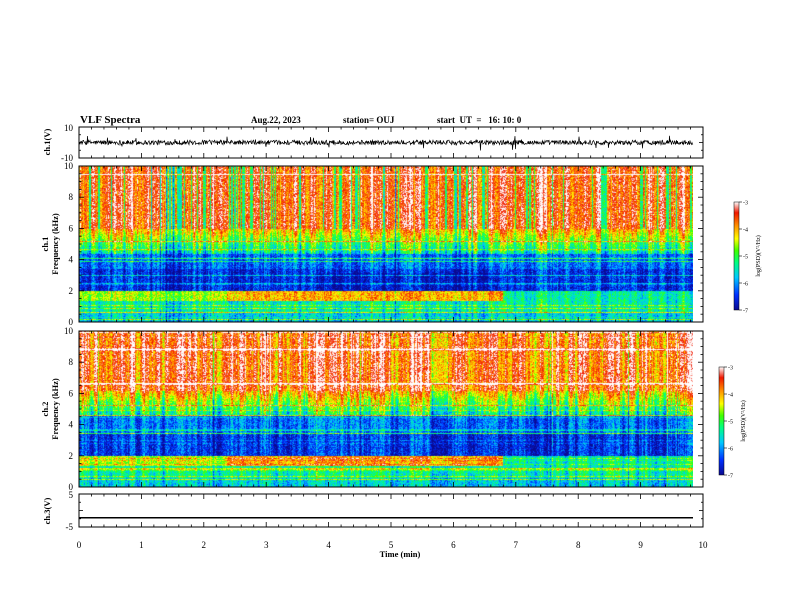 The width and height of the screenshot is (792, 612). What do you see at coordinates (730, 477) in the screenshot?
I see `ch2-colorbar-tick-label: -7` at bounding box center [730, 477].